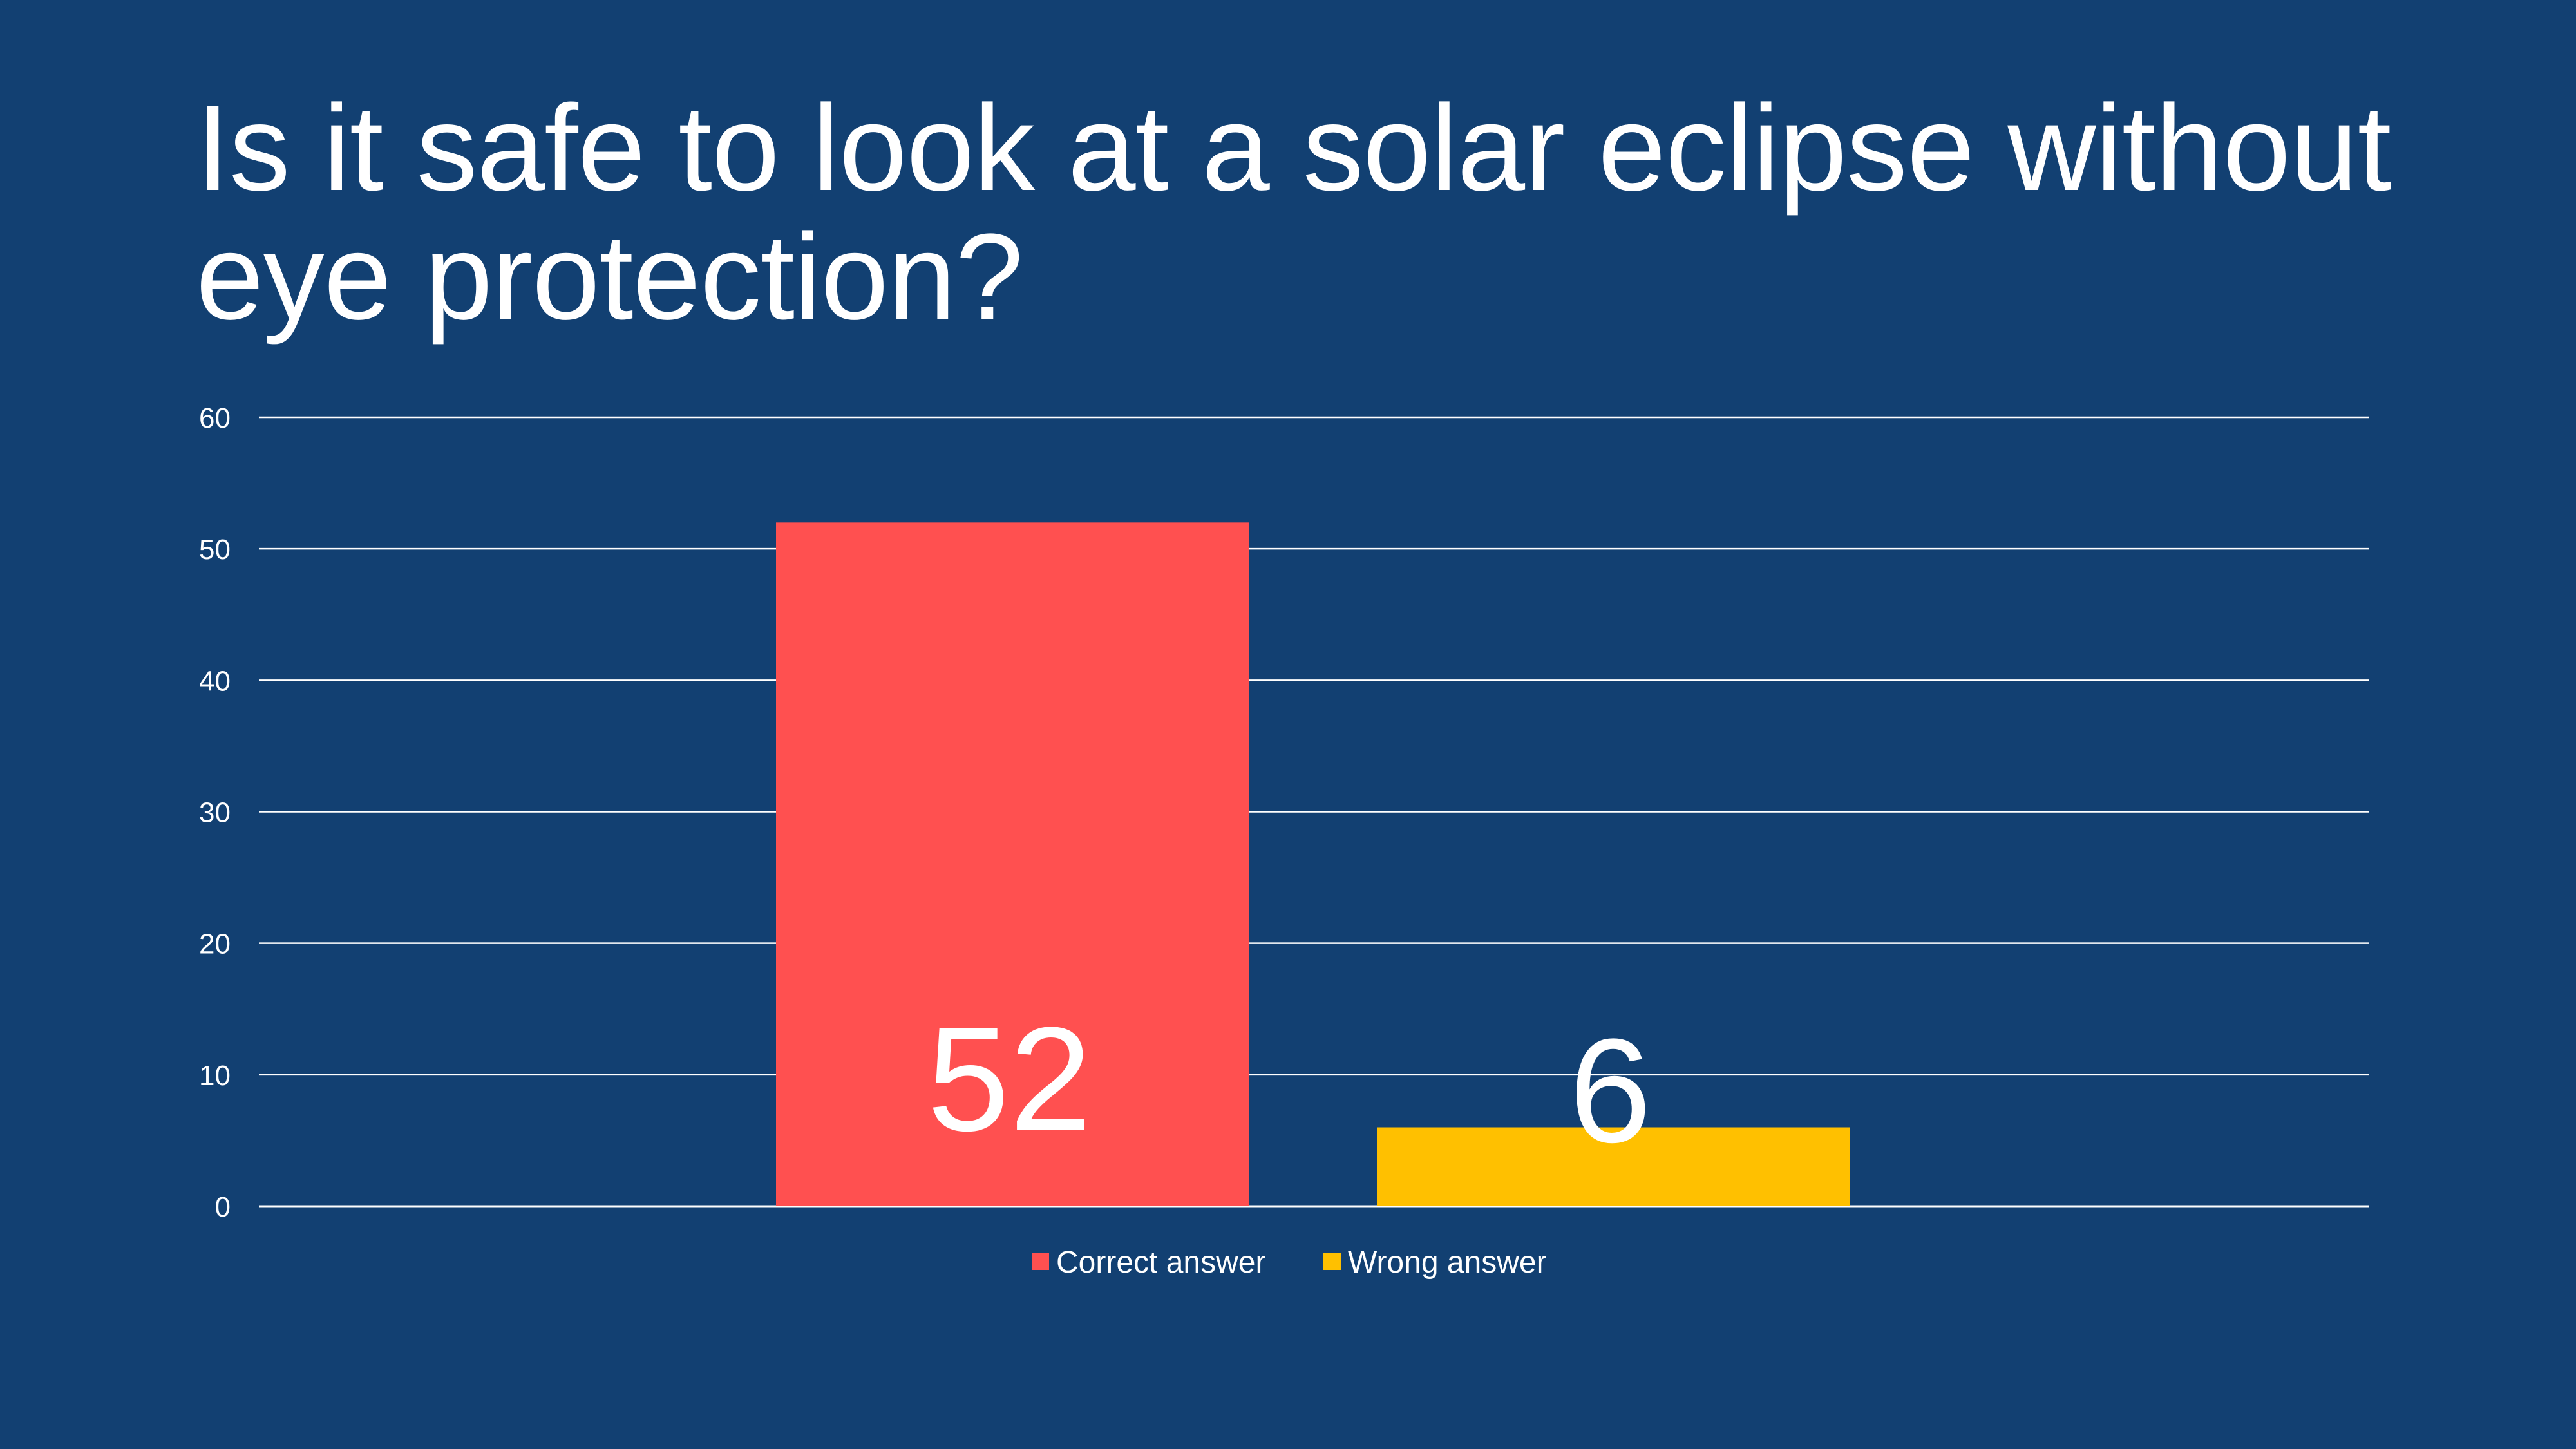  Describe the element at coordinates (1012, 865) in the screenshot. I see `bar-correct-answer` at that location.